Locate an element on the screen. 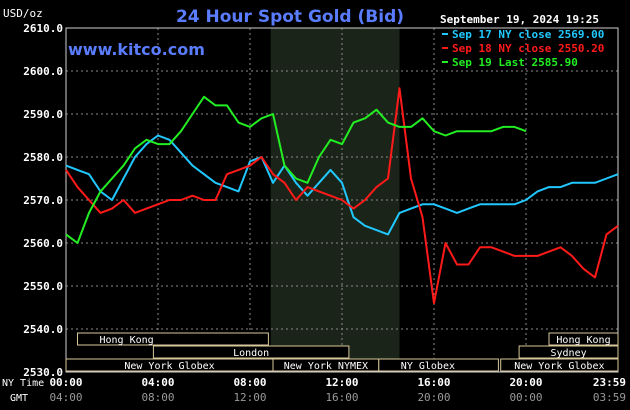  y-tick-label: 2600.0 is located at coordinates (43, 71).